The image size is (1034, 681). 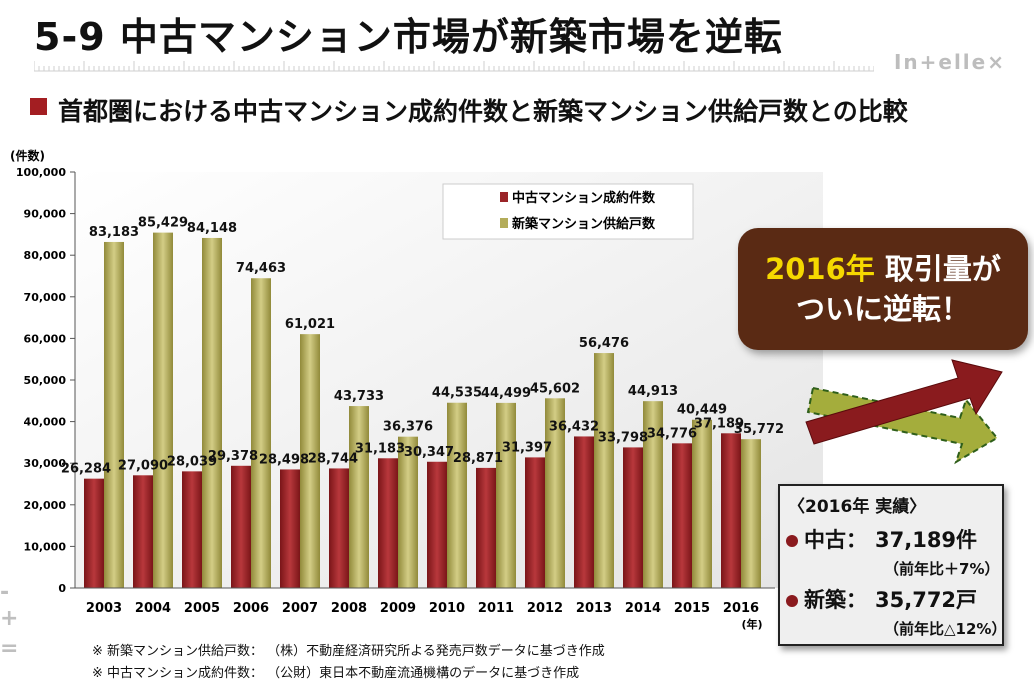 I want to click on data-label: 37,189, so click(x=719, y=423).